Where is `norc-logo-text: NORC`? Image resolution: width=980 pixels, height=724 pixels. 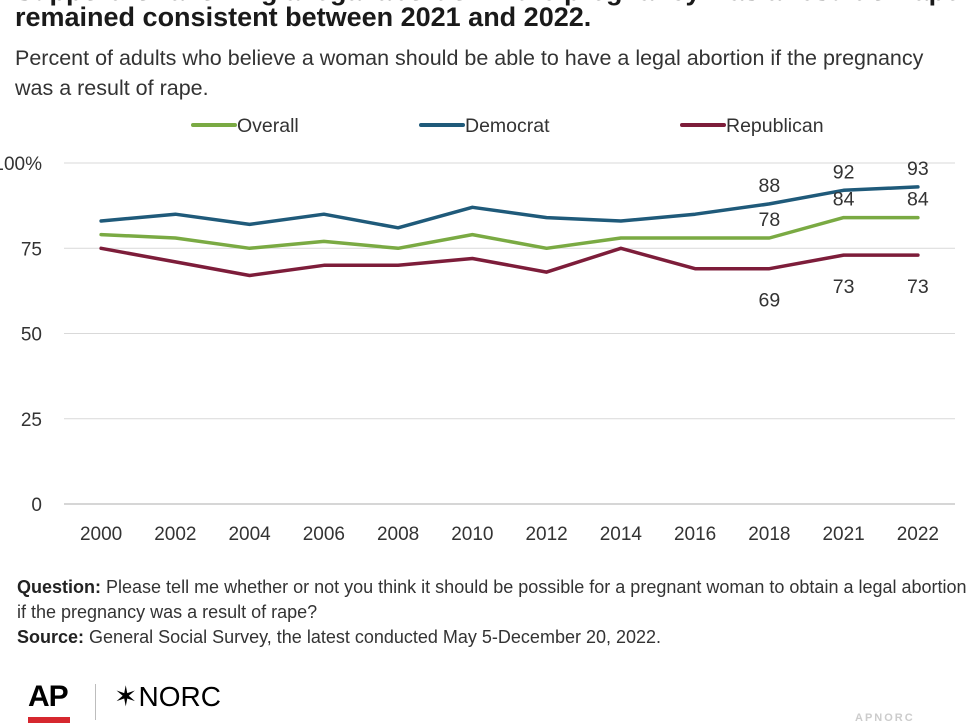
norc-logo-text: NORC is located at coordinates (179, 696).